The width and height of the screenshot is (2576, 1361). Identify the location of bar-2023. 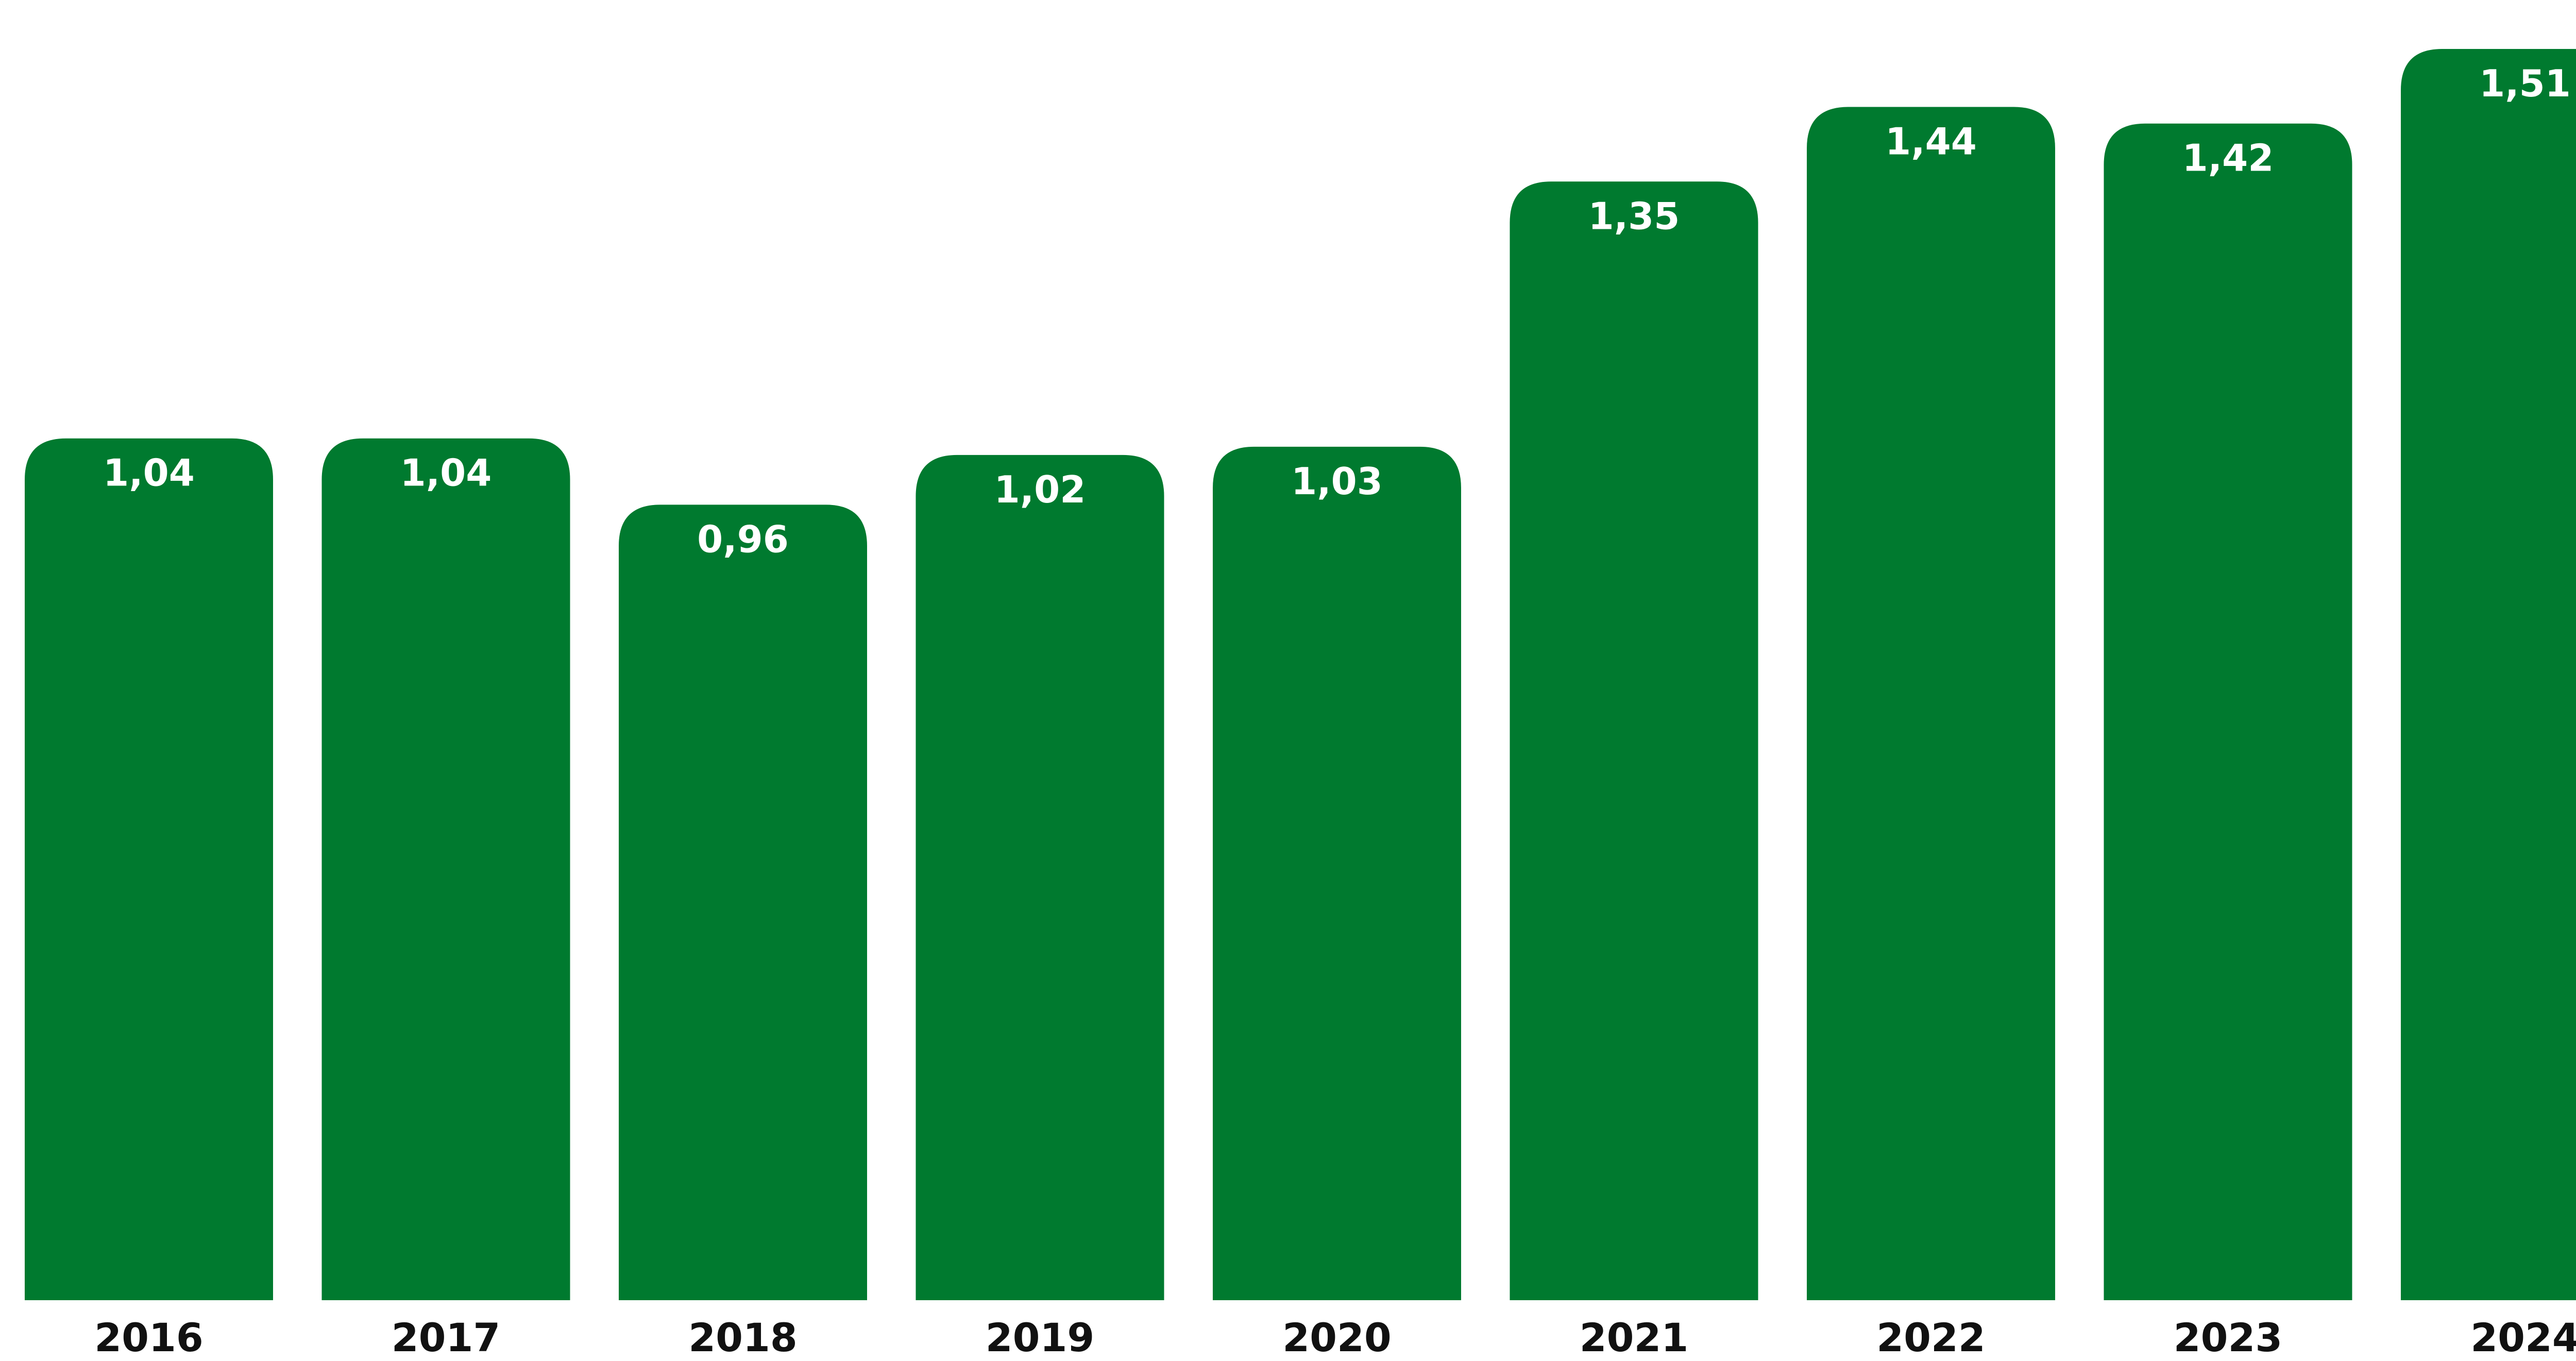
(2228, 711).